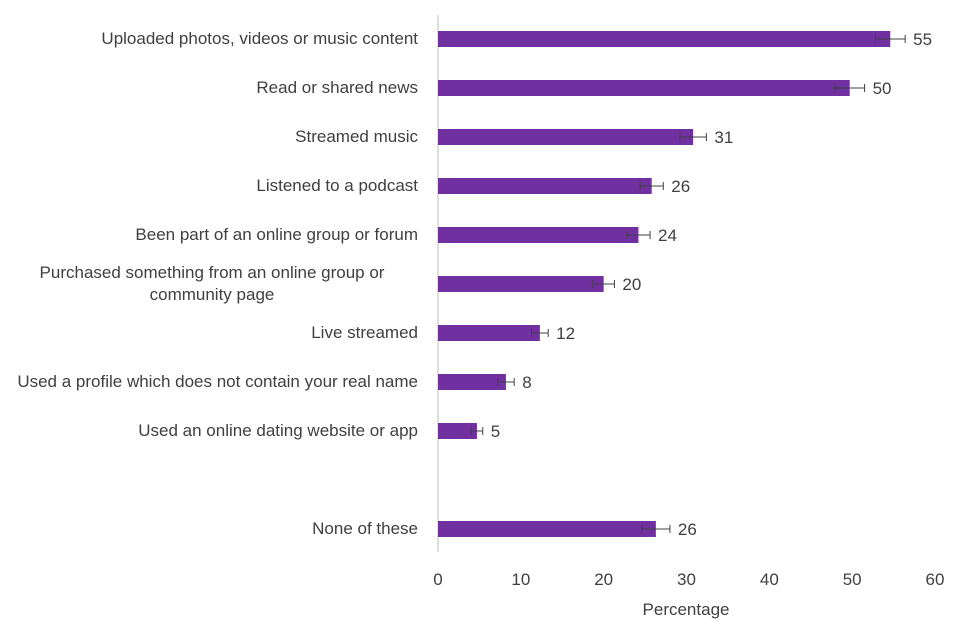 The width and height of the screenshot is (960, 640). Describe the element at coordinates (527, 382) in the screenshot. I see `data-label: 8` at that location.